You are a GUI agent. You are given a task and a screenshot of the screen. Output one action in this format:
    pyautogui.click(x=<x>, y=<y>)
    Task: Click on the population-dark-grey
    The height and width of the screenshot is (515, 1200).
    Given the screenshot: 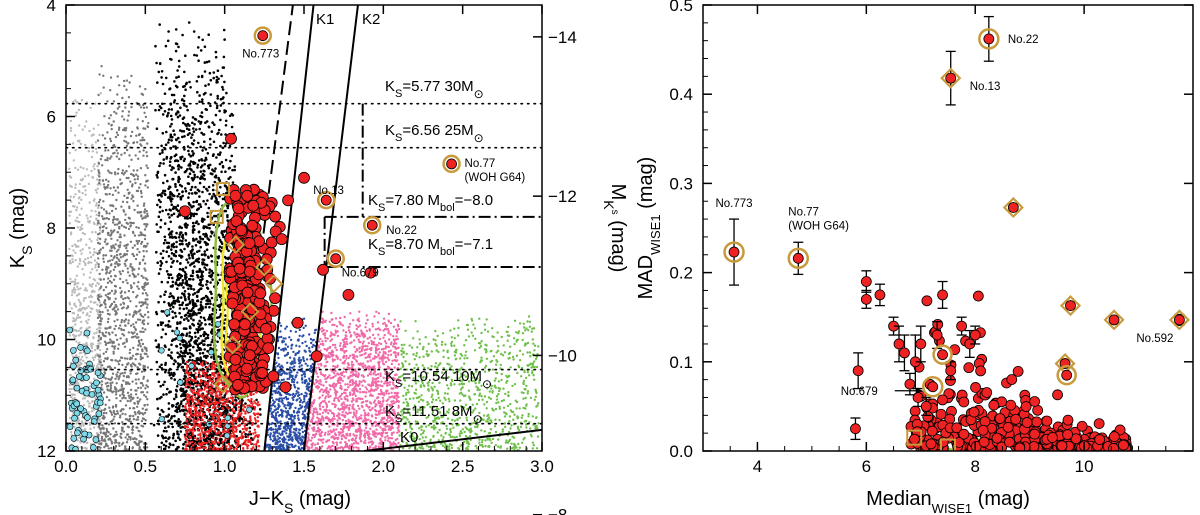 What is the action you would take?
    pyautogui.click(x=123, y=258)
    